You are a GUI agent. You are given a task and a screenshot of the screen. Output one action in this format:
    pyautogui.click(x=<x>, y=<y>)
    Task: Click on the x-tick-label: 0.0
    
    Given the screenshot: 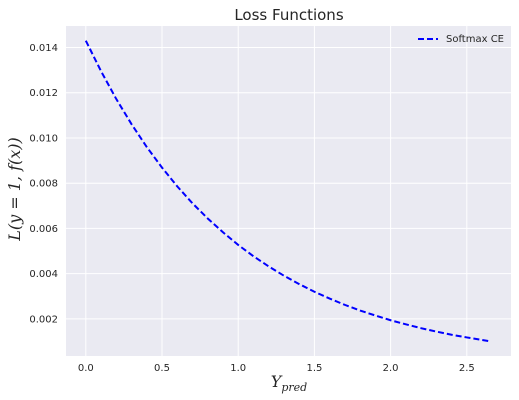 What is the action you would take?
    pyautogui.click(x=86, y=368)
    